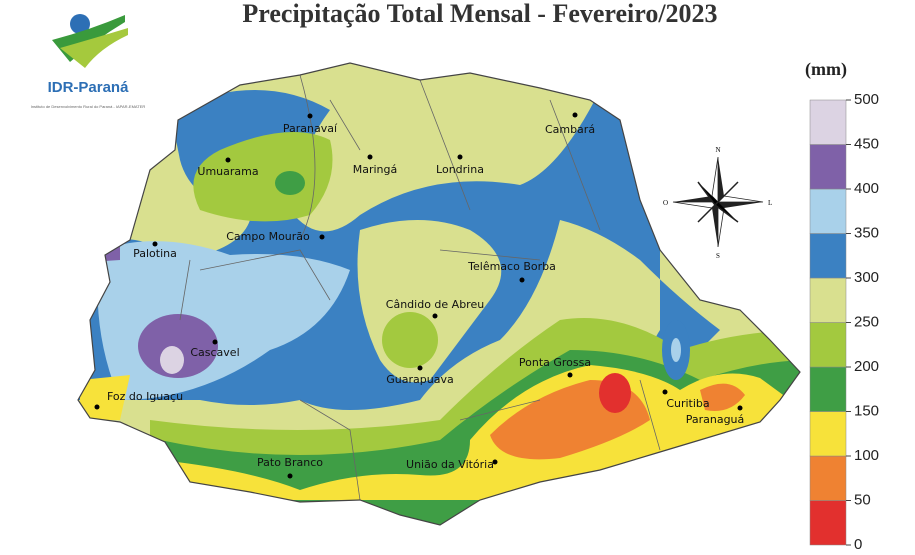 The height and width of the screenshot is (555, 915). Describe the element at coordinates (450, 464) in the screenshot. I see `city-label: União da Vitória` at that location.